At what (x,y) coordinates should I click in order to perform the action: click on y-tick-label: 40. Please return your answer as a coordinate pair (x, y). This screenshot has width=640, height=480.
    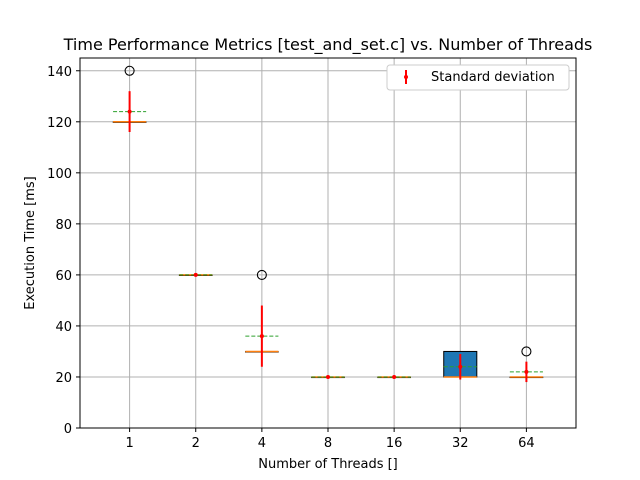
    Looking at the image, I should click on (63, 327).